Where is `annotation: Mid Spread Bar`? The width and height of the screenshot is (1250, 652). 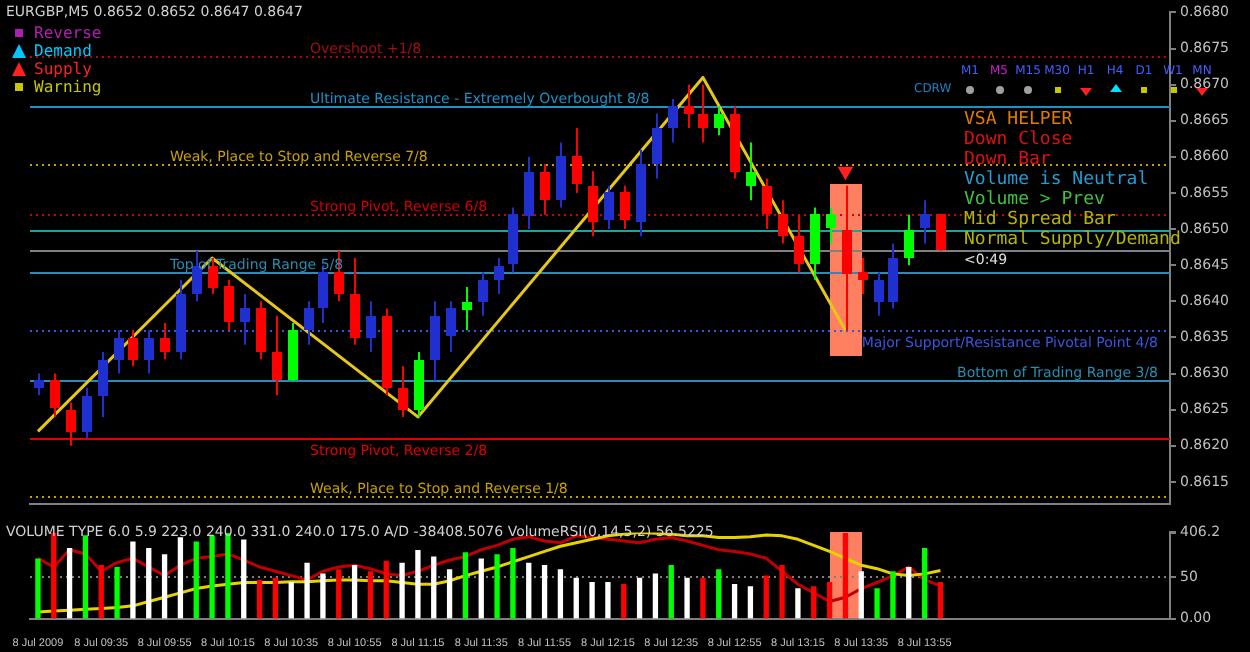
annotation: Mid Spread Bar is located at coordinates (1040, 220).